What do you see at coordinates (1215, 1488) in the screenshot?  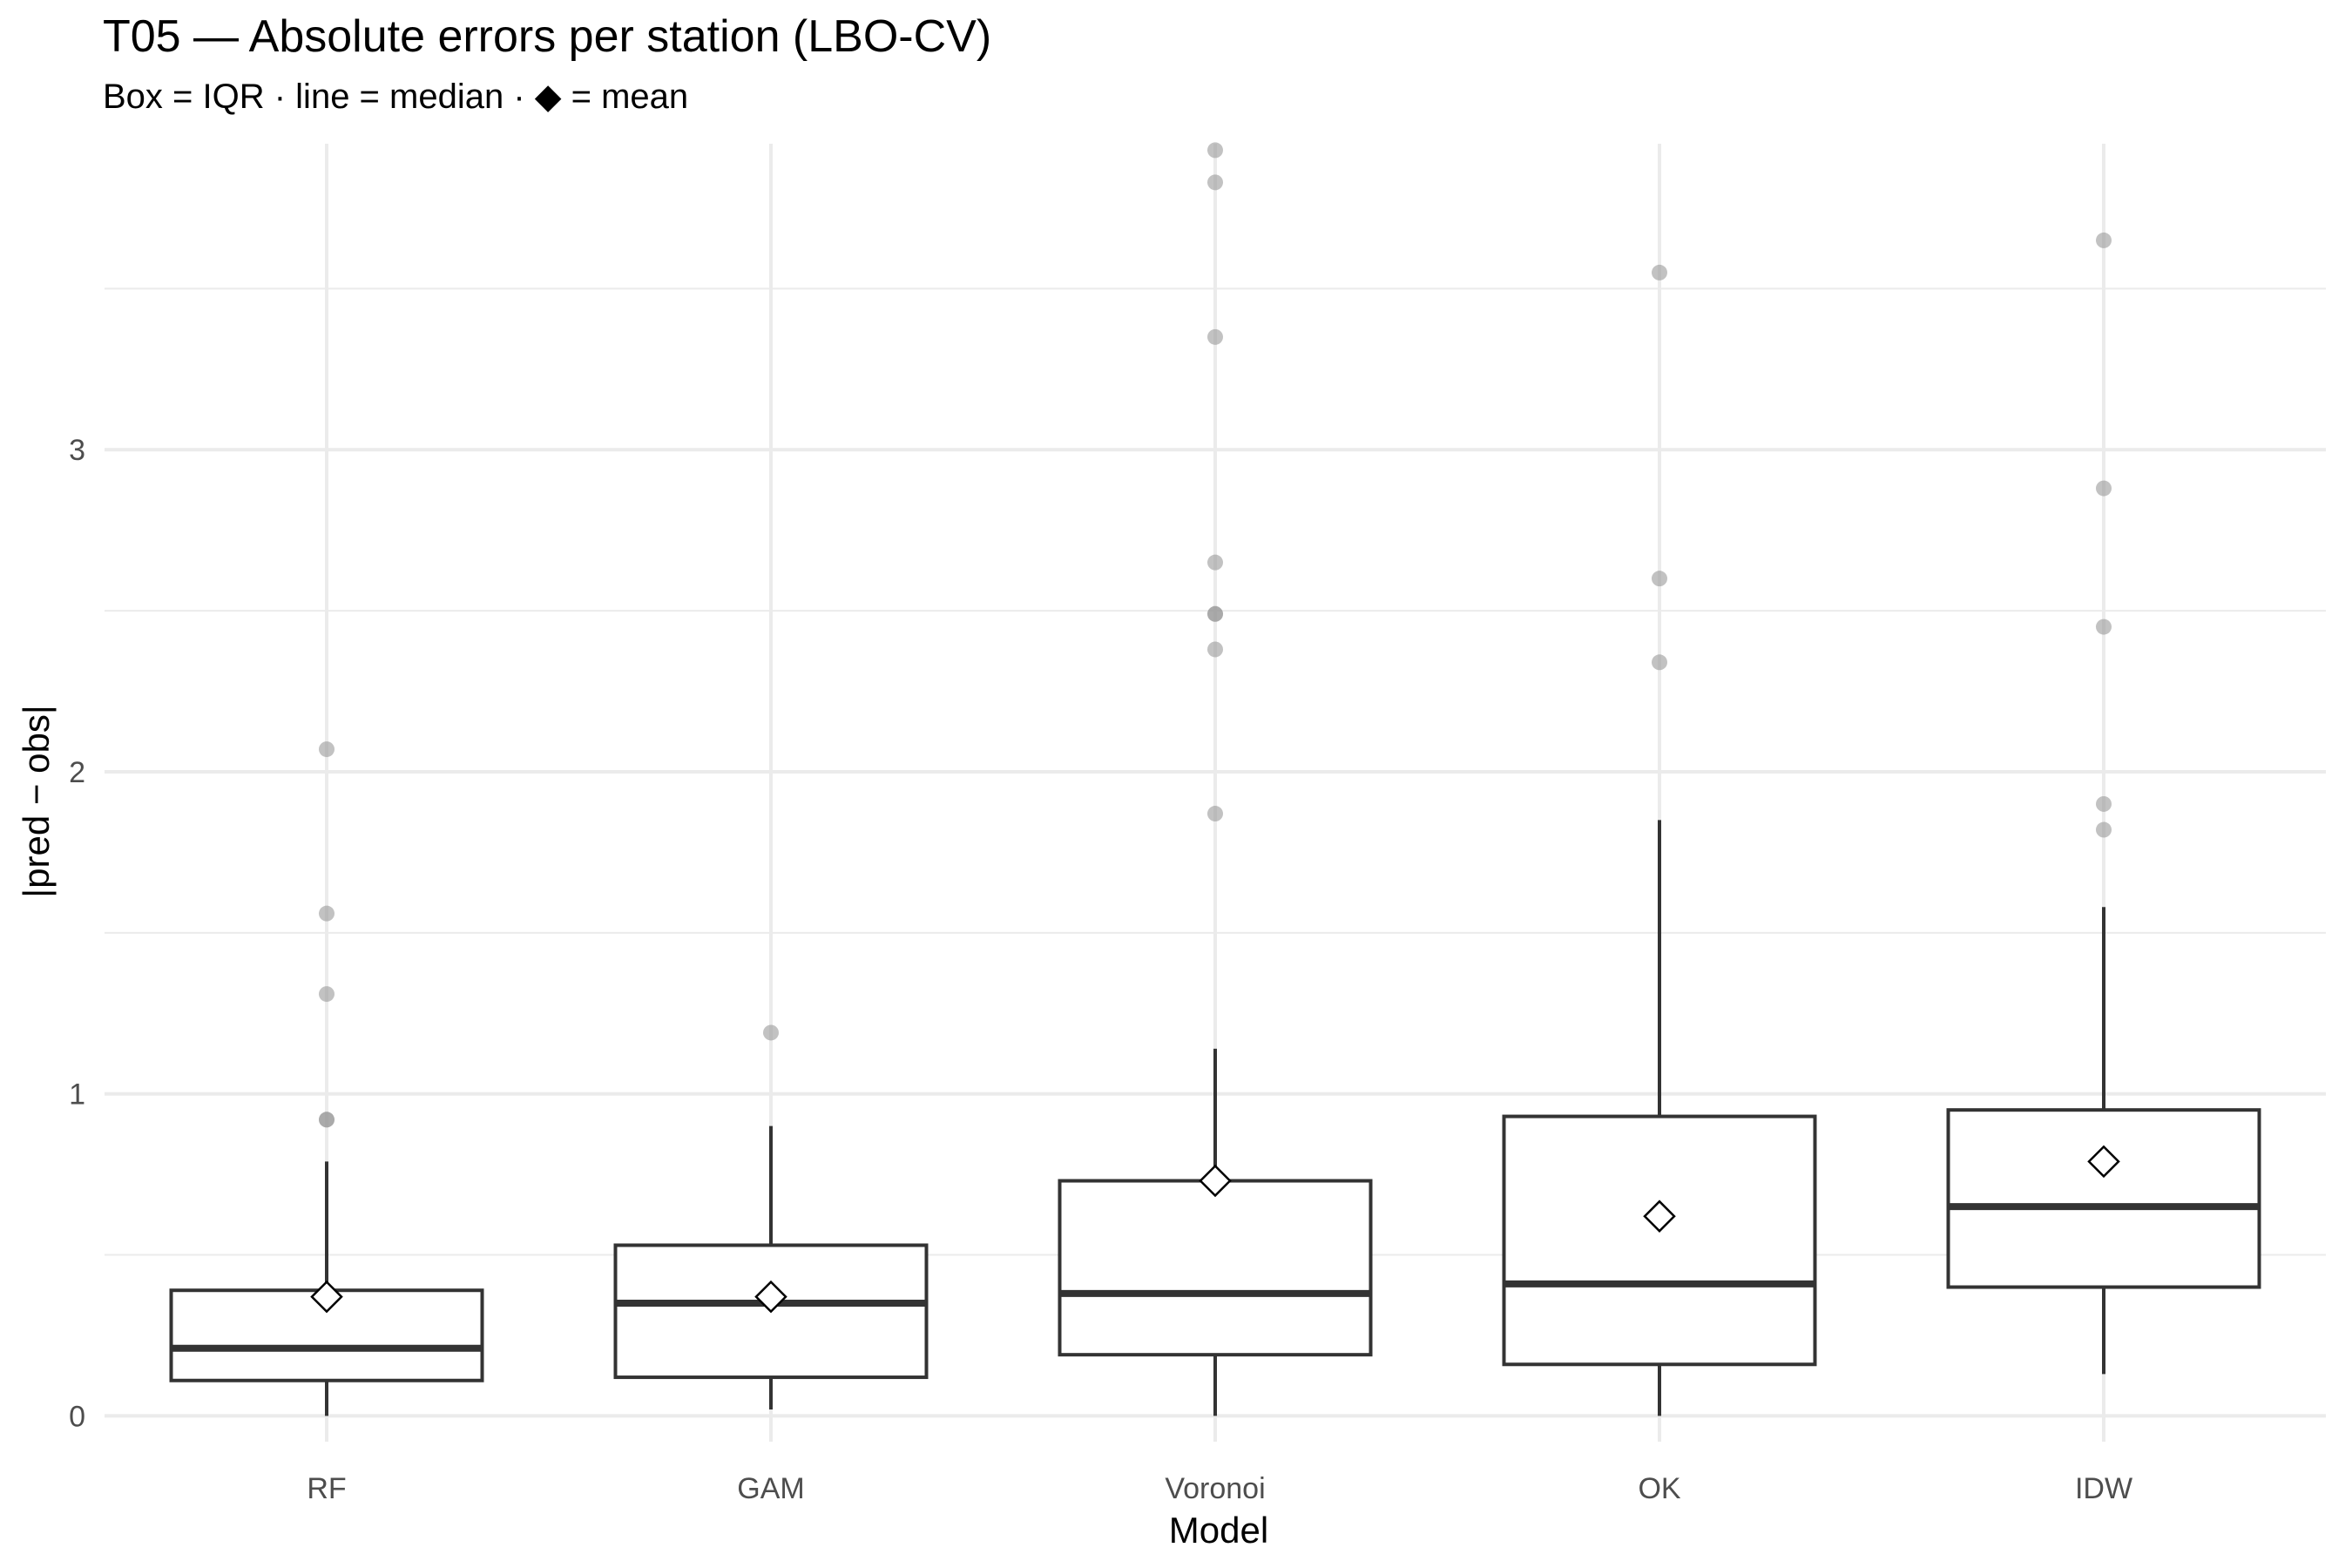 I see `x-tick-label: Voronoi` at bounding box center [1215, 1488].